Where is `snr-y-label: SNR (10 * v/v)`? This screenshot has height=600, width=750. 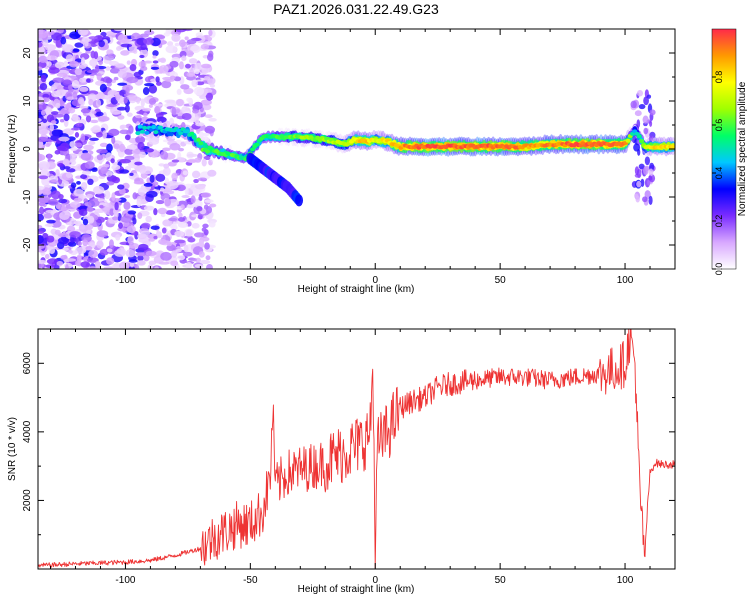
snr-y-label: SNR (10 * v/v) is located at coordinates (12, 449).